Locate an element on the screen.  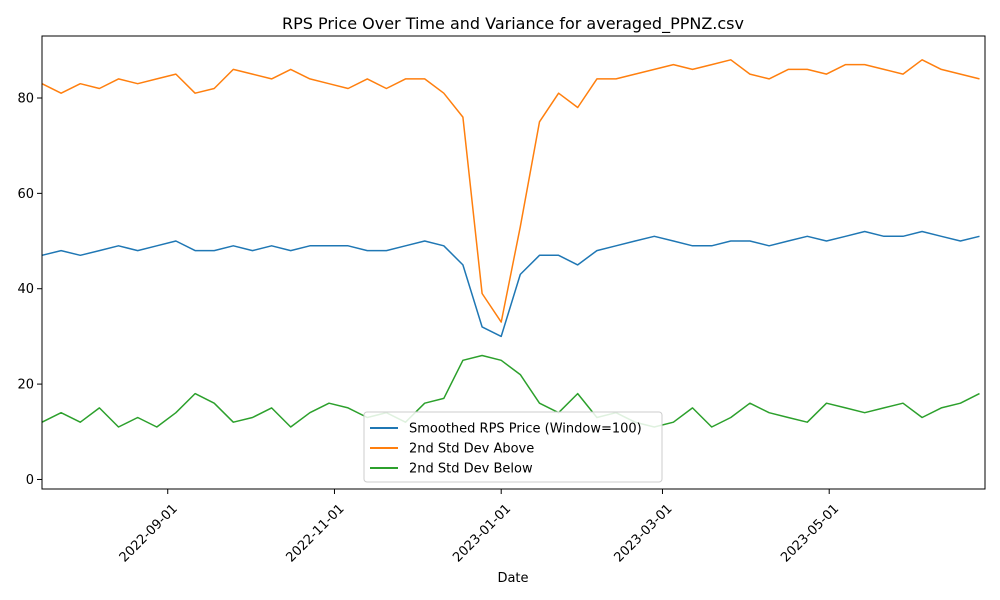
y-axis: 0 20 40 60 80 is located at coordinates (29, 289).